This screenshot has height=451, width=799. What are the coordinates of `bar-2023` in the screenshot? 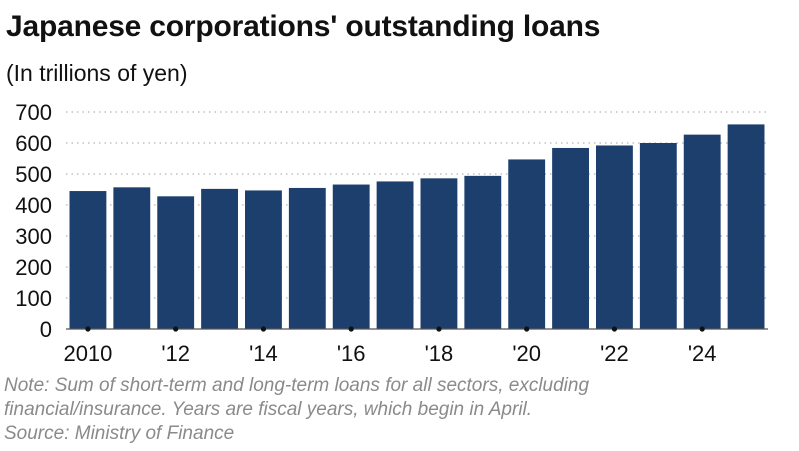 It's located at (658, 236).